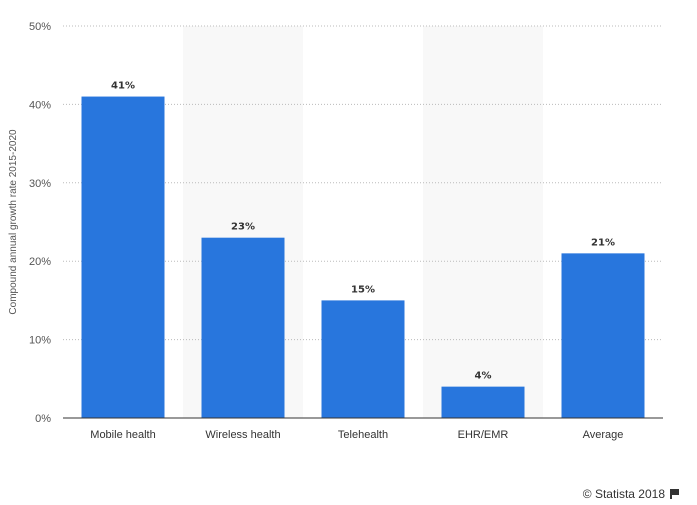  Describe the element at coordinates (483, 376) in the screenshot. I see `data-label: 4%` at that location.